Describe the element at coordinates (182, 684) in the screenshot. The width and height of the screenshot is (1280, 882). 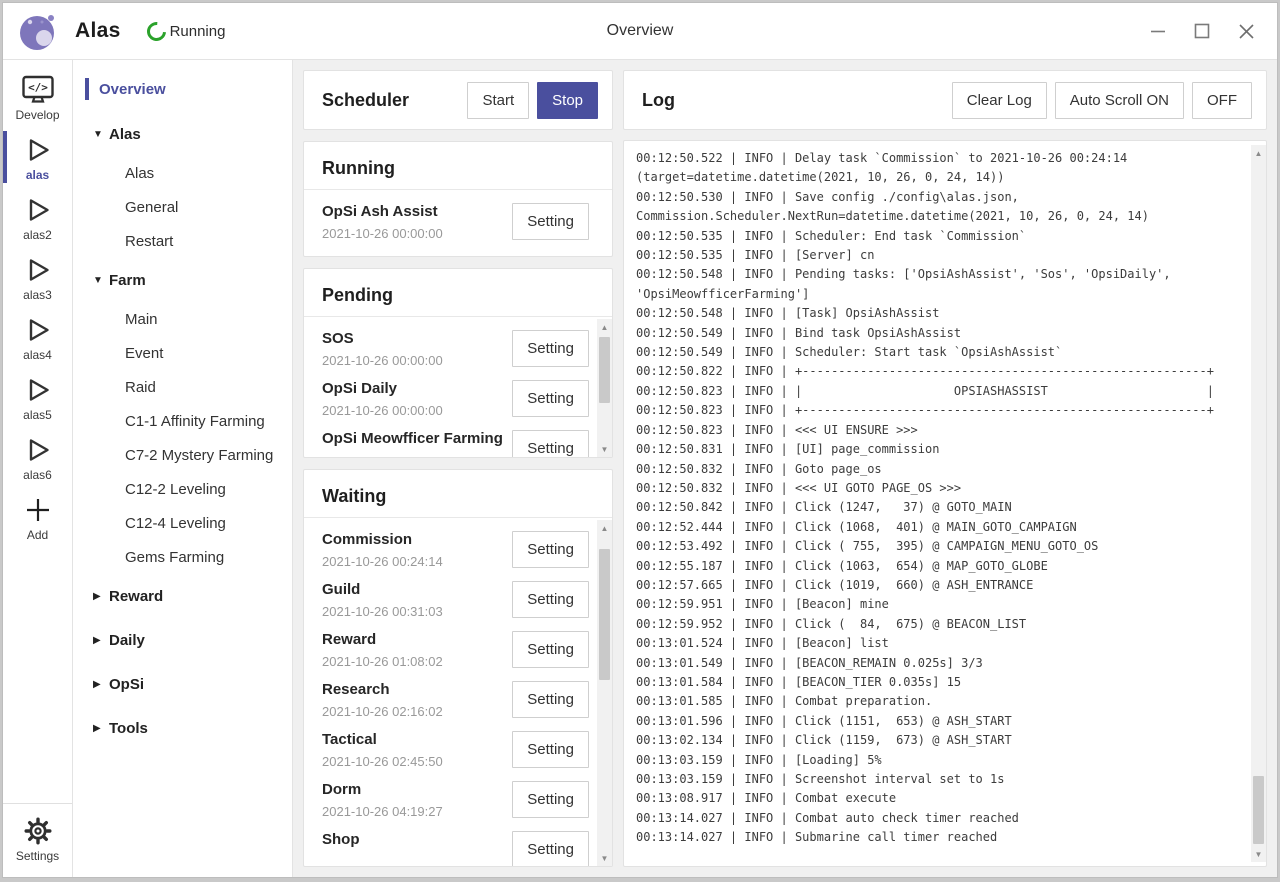
I see `nav-group-opsi: ▶ OpSi` at that location.